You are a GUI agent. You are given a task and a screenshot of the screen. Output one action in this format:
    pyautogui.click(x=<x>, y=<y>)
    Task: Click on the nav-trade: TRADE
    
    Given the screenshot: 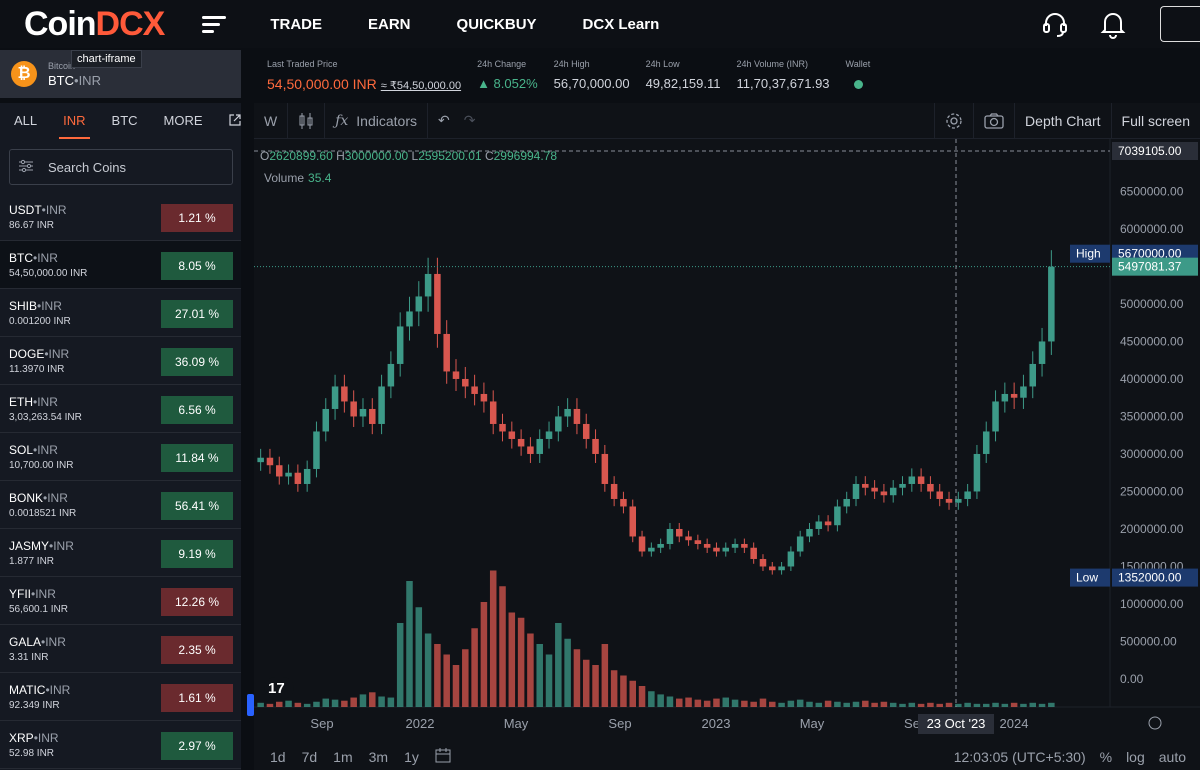 What is the action you would take?
    pyautogui.click(x=296, y=24)
    